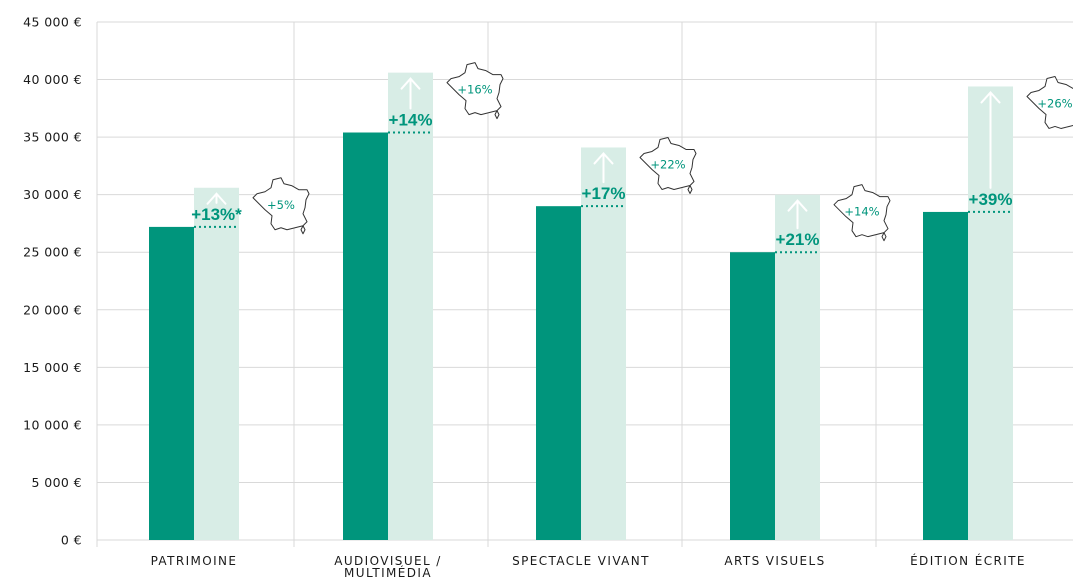  What do you see at coordinates (56, 482) in the screenshot?
I see `y-tick-label: 5 000 €` at bounding box center [56, 482].